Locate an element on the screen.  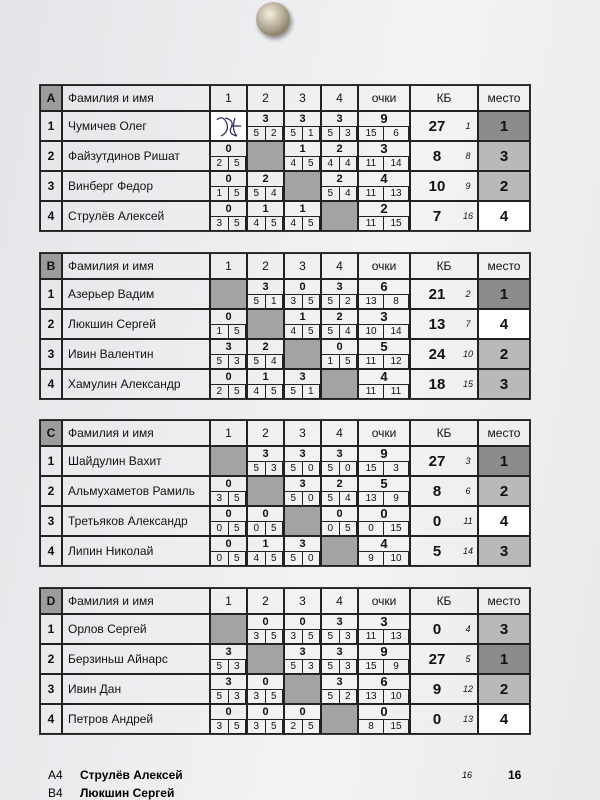
signature is located at coordinates (228, 127).